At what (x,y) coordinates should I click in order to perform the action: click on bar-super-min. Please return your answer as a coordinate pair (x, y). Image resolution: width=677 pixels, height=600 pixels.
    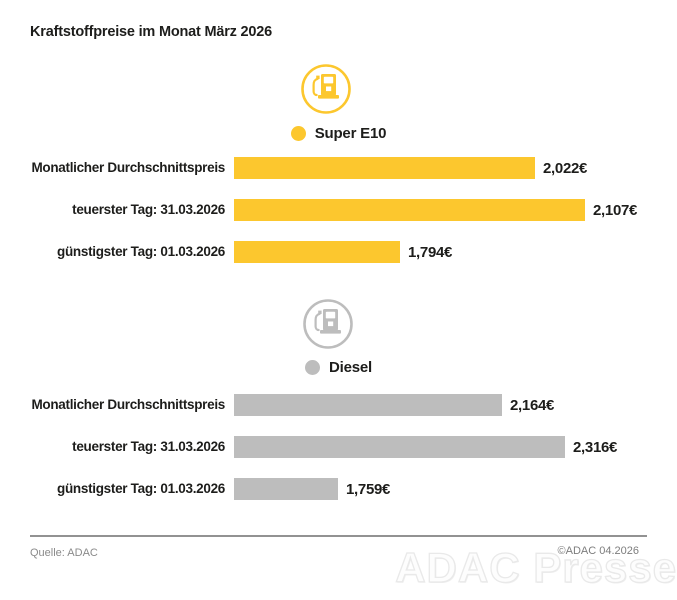
    Looking at the image, I should click on (317, 252).